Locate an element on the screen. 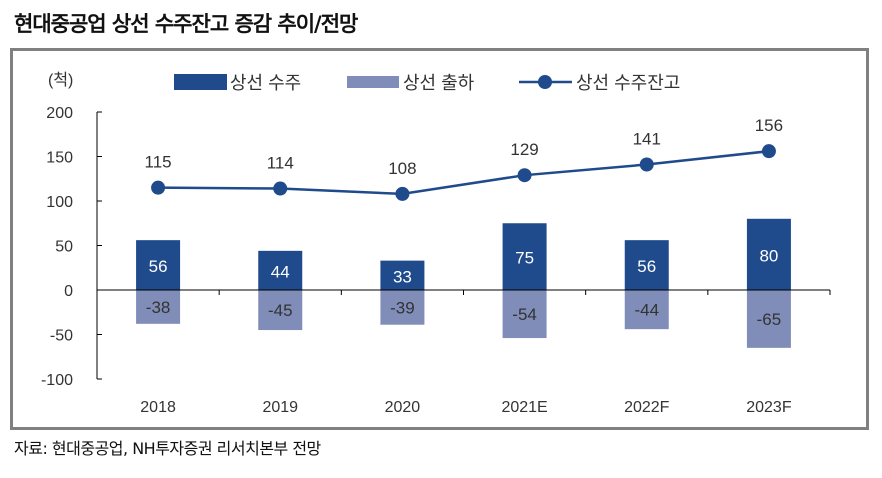  deliveries-data-label: -39 is located at coordinates (402, 307).